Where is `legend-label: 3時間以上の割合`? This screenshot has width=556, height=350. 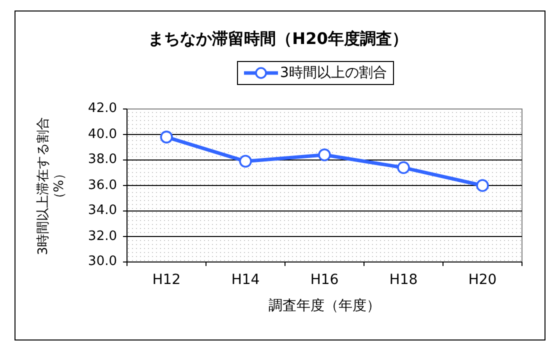 legend-label: 3時間以上の割合 is located at coordinates (333, 73).